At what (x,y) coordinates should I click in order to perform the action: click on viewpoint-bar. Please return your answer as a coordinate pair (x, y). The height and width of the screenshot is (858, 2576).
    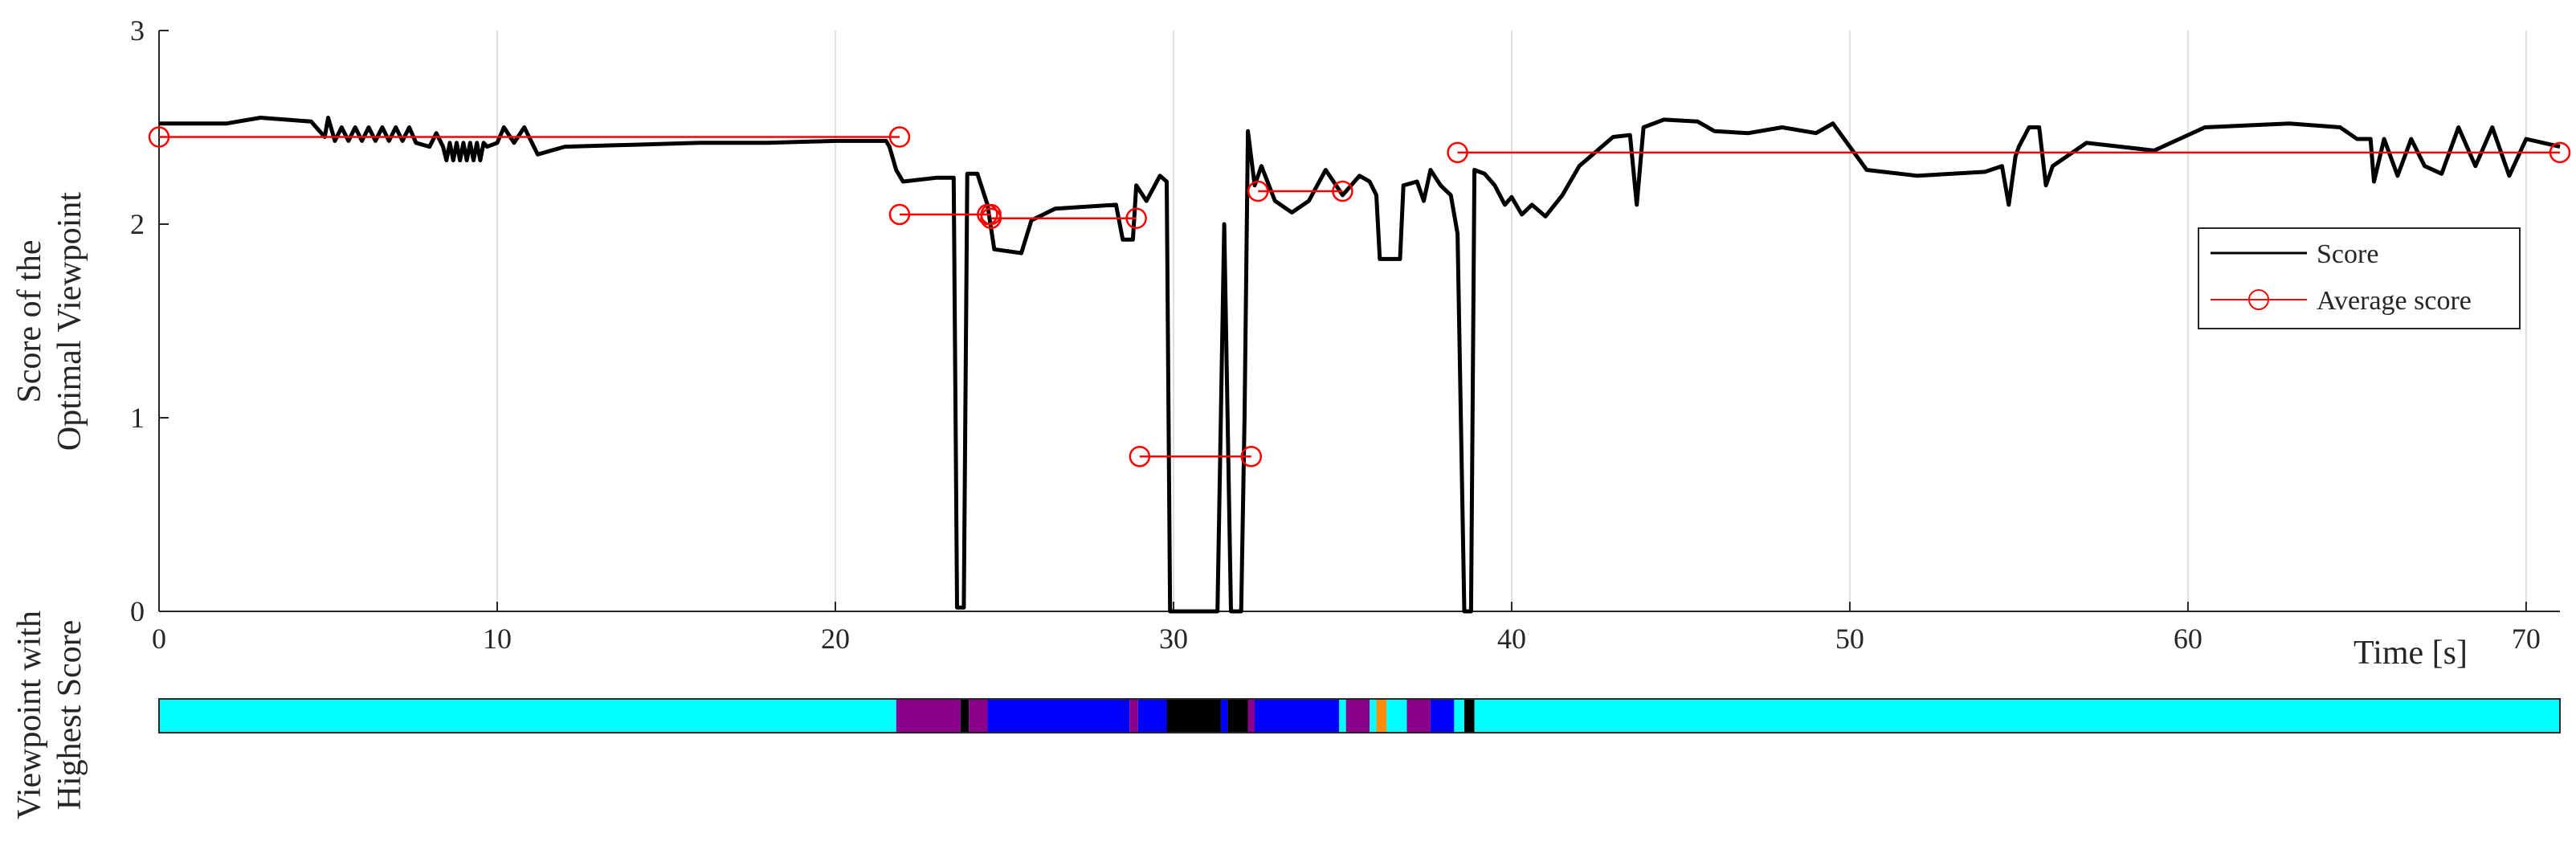
    Looking at the image, I should click on (1359, 715).